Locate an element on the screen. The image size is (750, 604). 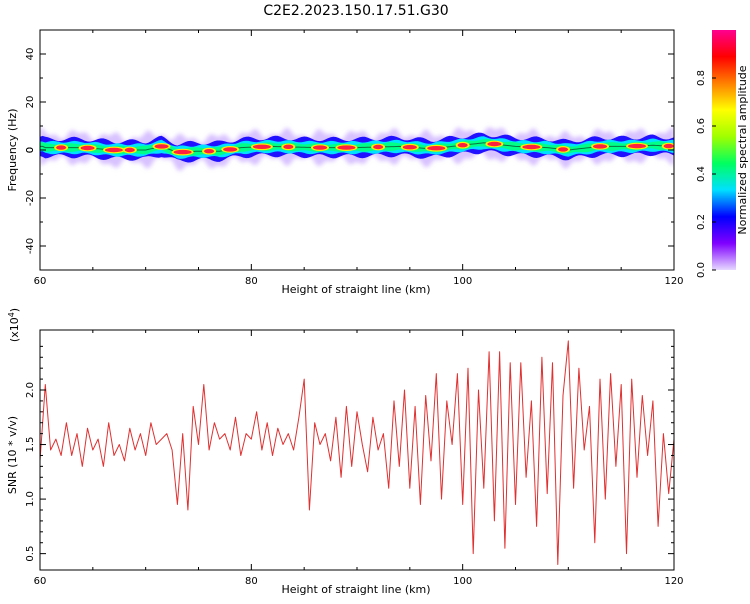
snr-xtick-label: 120 is located at coordinates (673, 581).